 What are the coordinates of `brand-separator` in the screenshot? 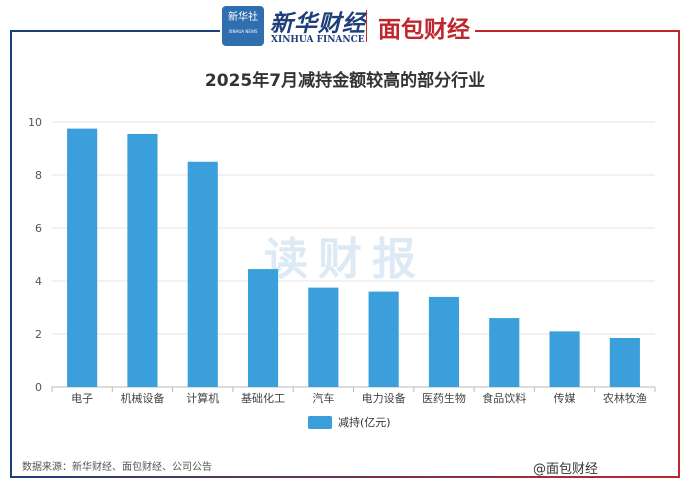 It's located at (366, 26).